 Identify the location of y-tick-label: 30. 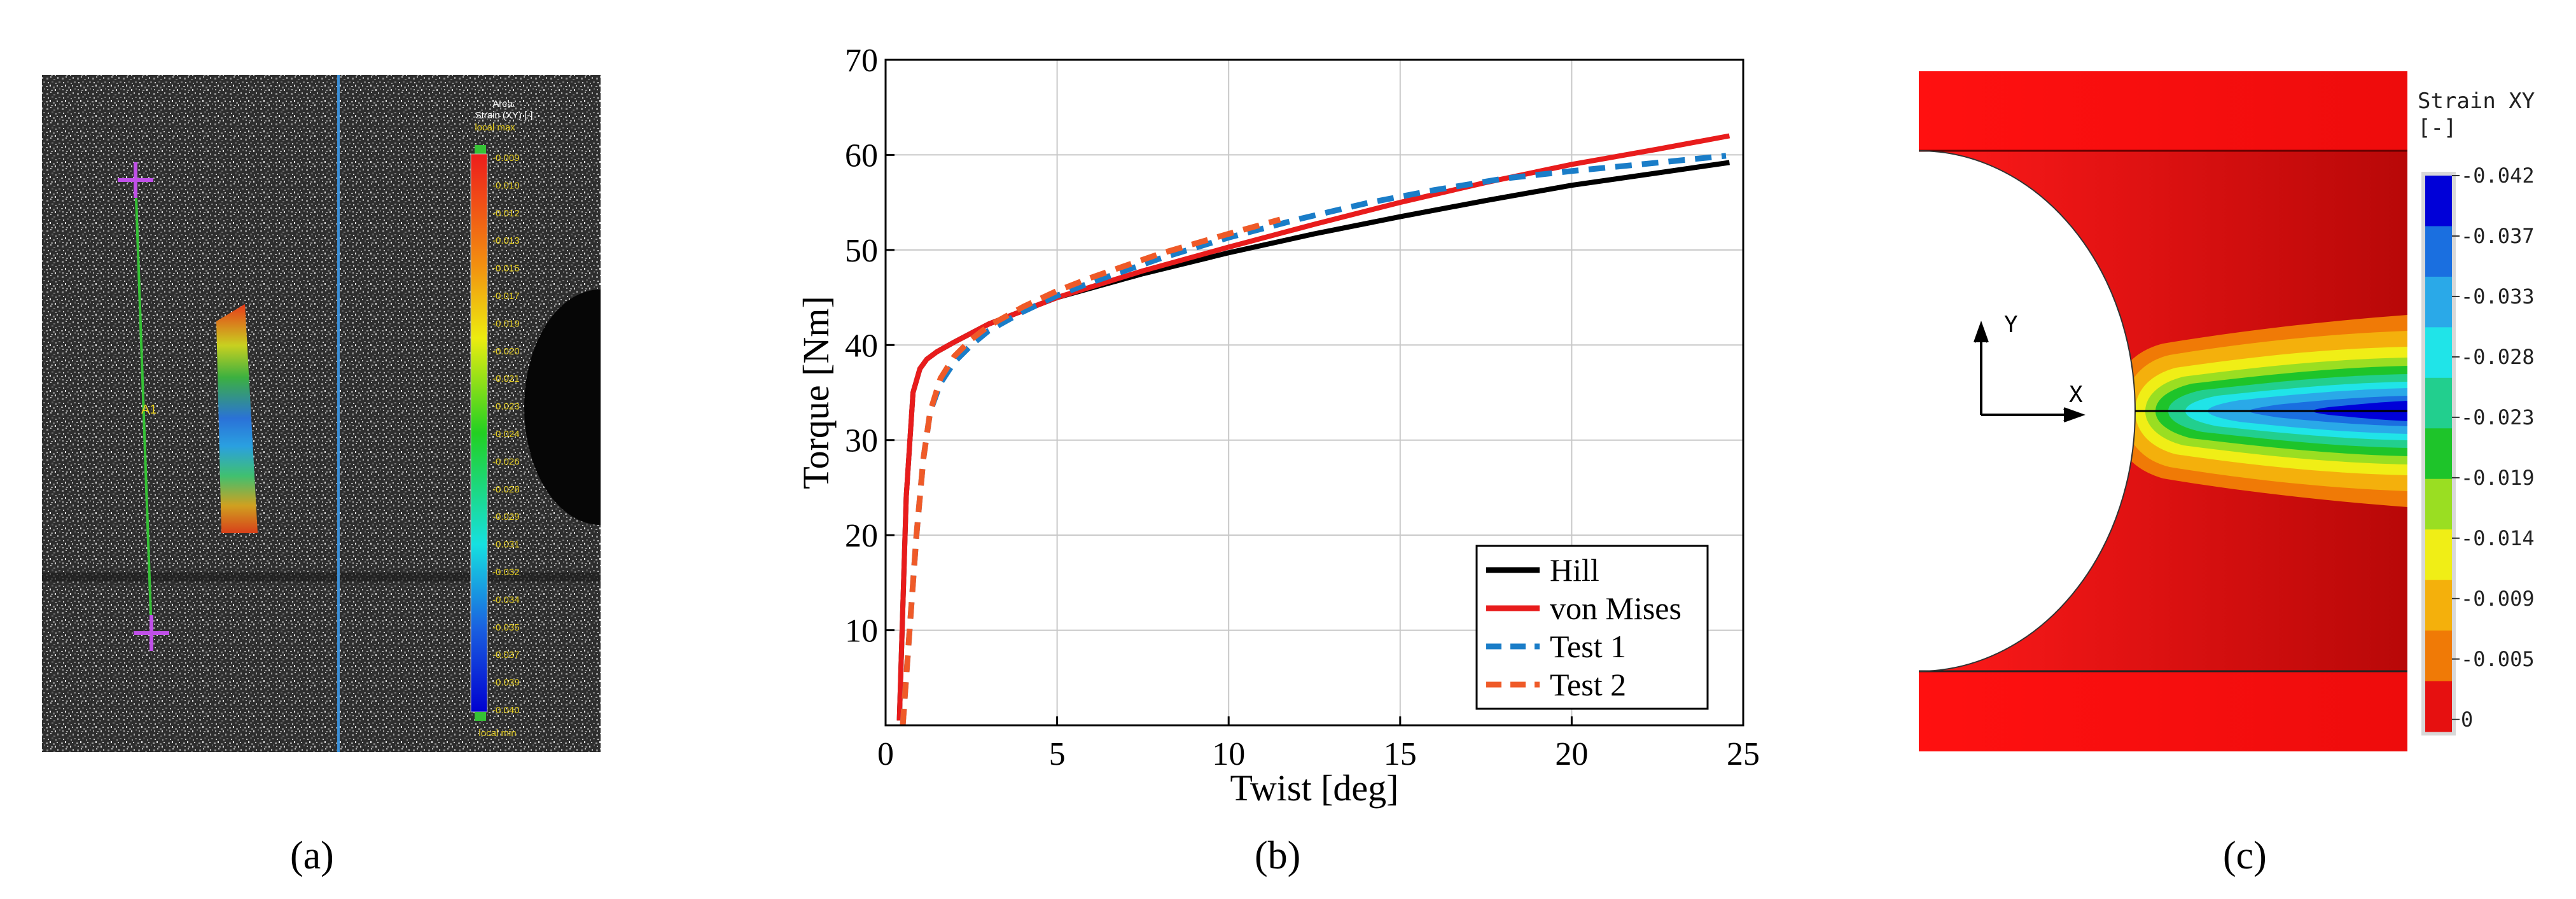
(862, 441).